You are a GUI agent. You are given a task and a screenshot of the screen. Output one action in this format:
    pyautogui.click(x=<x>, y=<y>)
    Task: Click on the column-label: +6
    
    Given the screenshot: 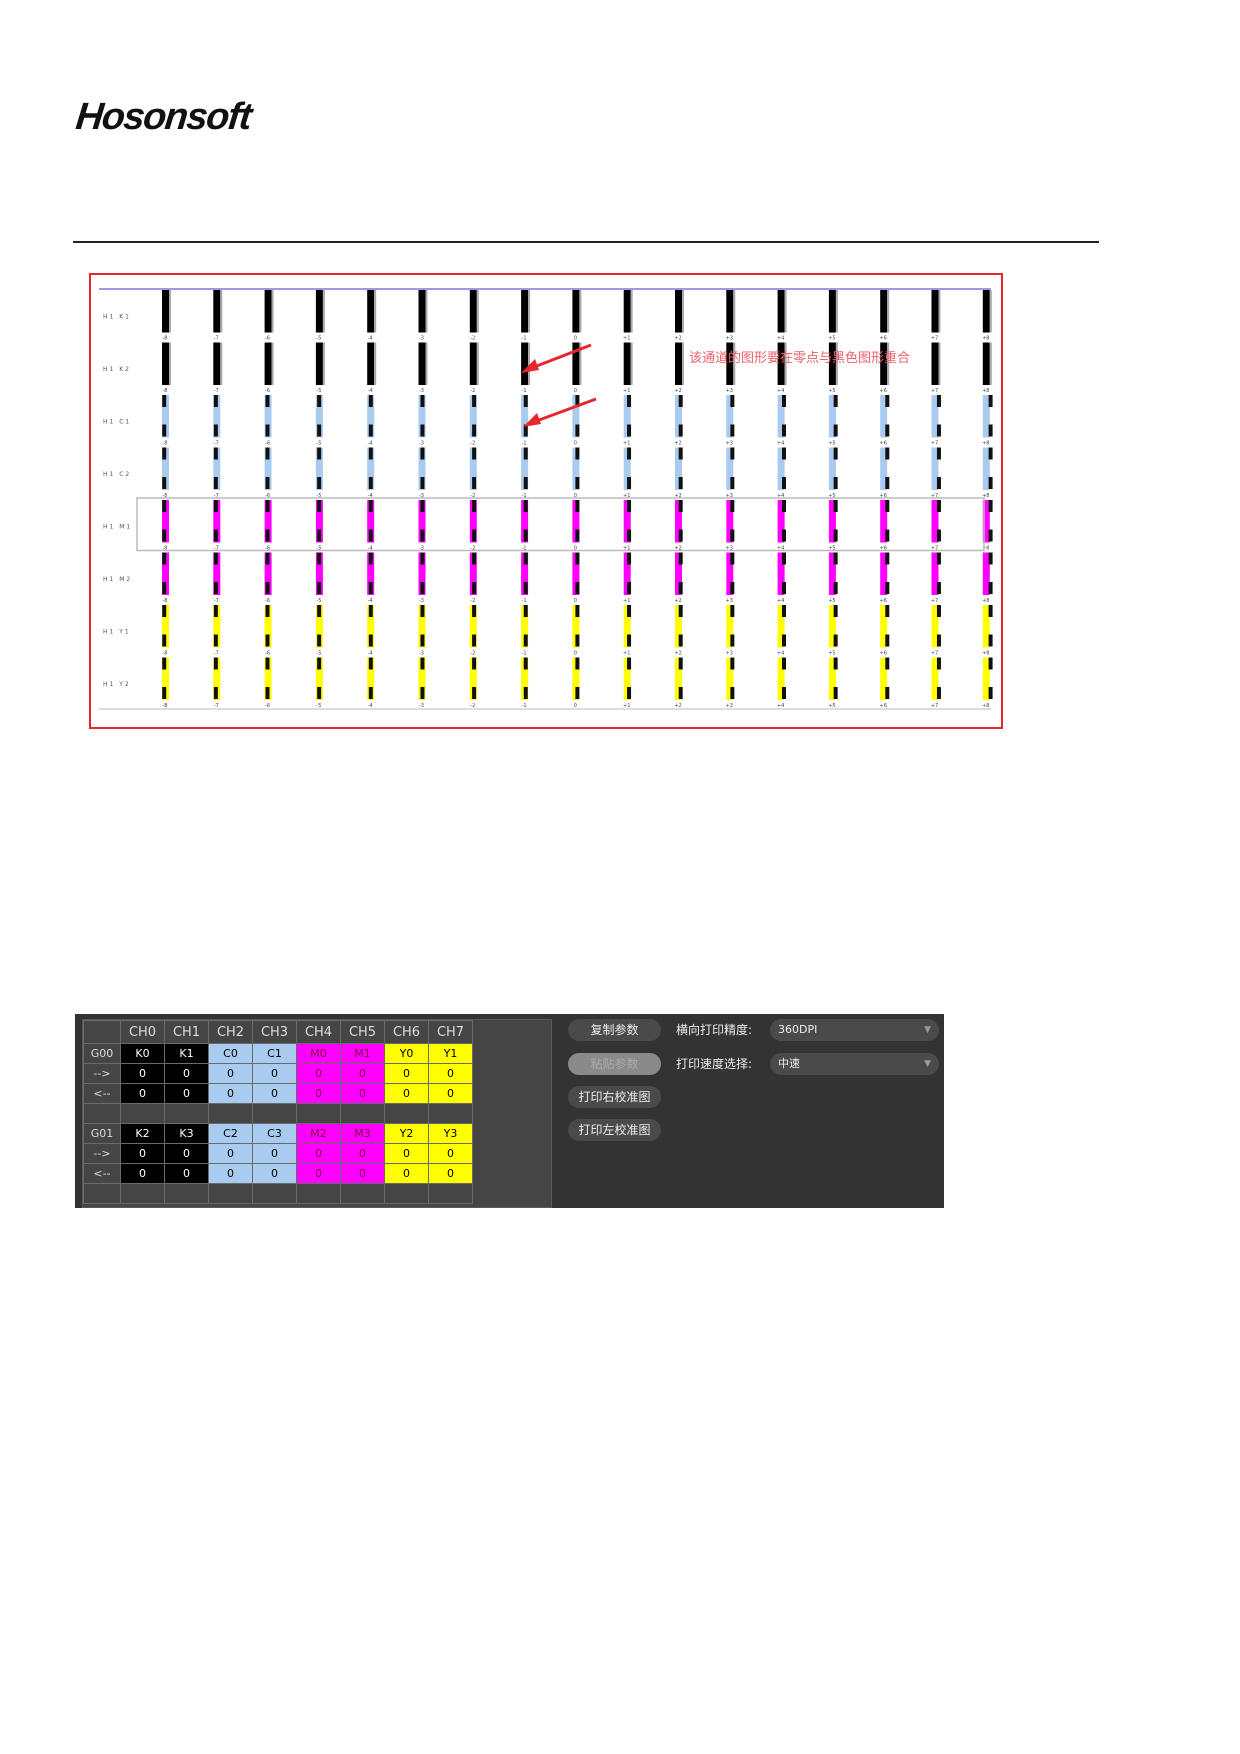 What is the action you would take?
    pyautogui.click(x=883, y=549)
    